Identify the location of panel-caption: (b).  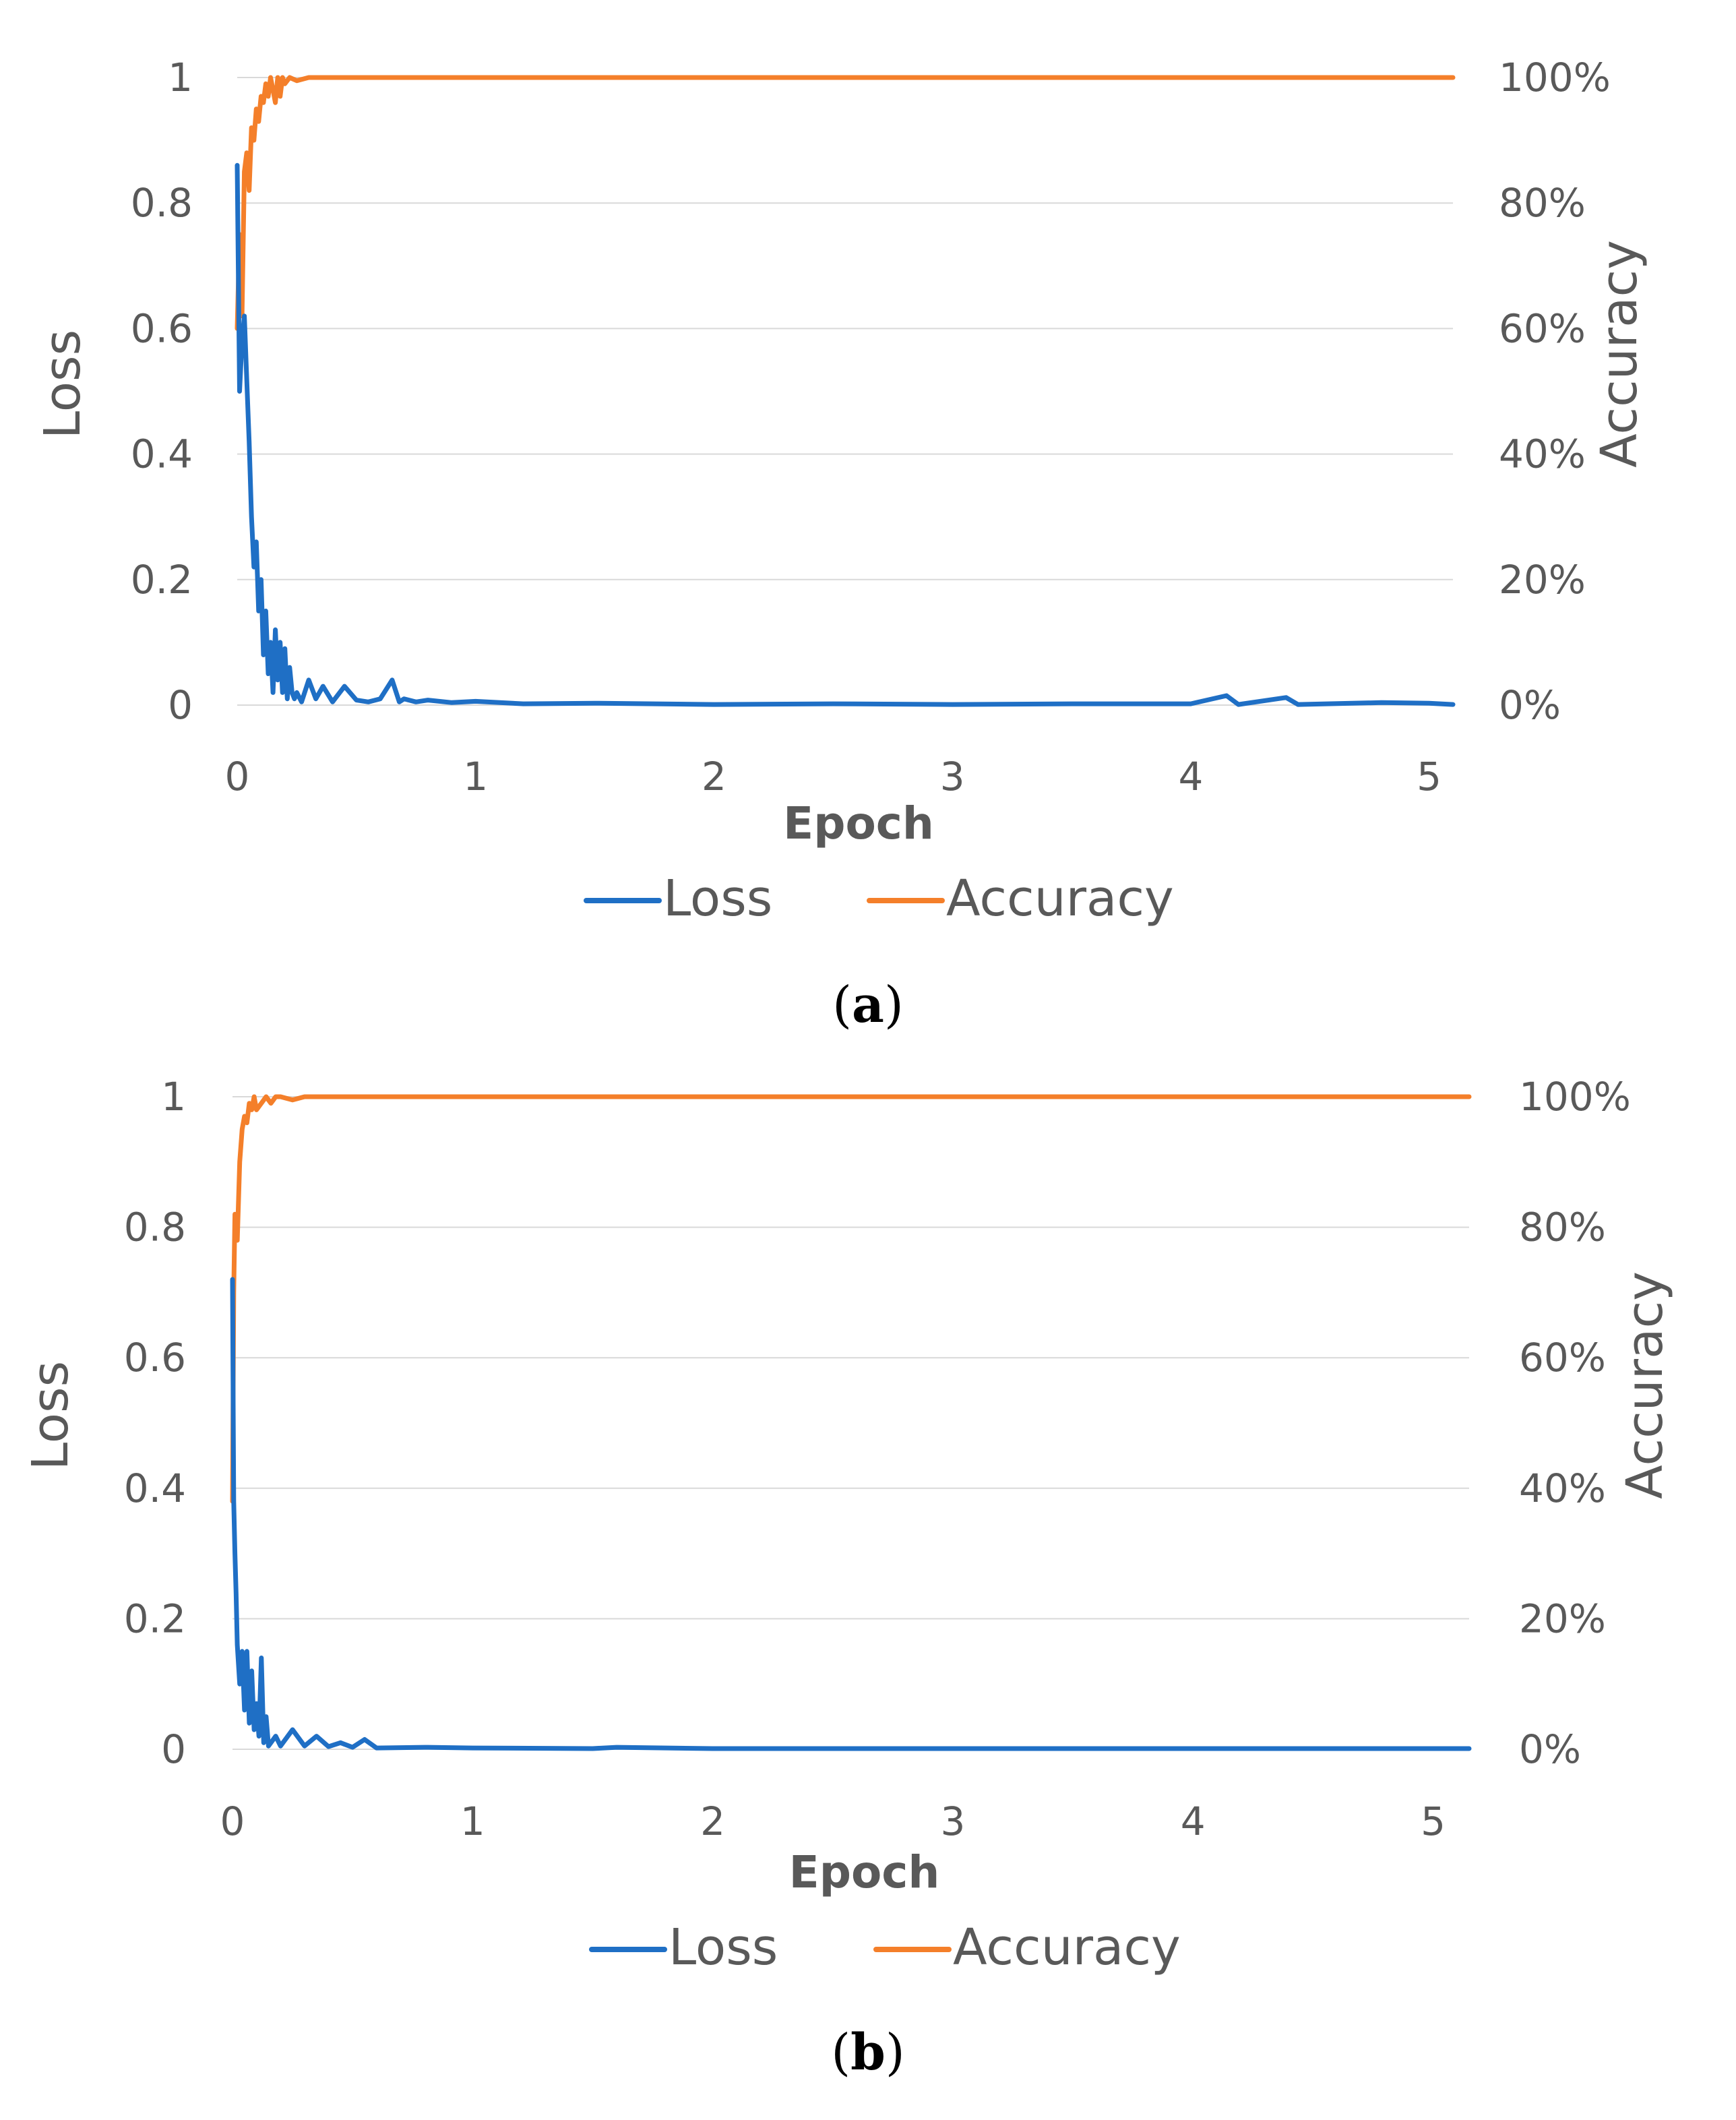
(868, 2053).